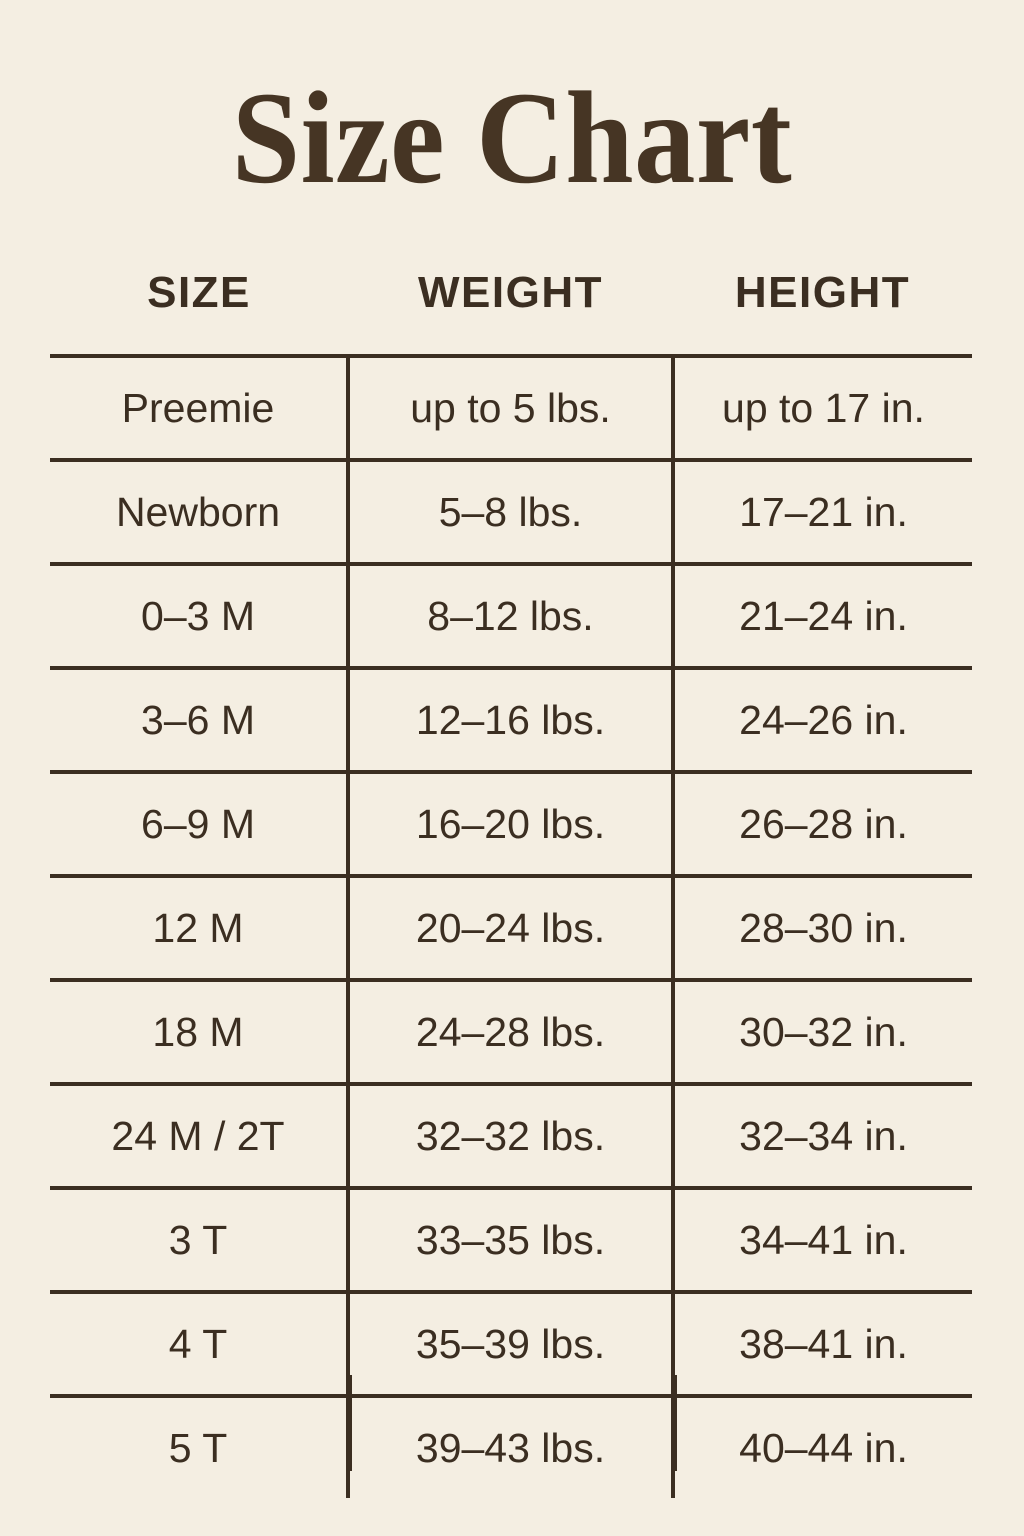  I want to click on table-row: 18 M 24–28 lbs. 30–32 in., so click(511, 1031).